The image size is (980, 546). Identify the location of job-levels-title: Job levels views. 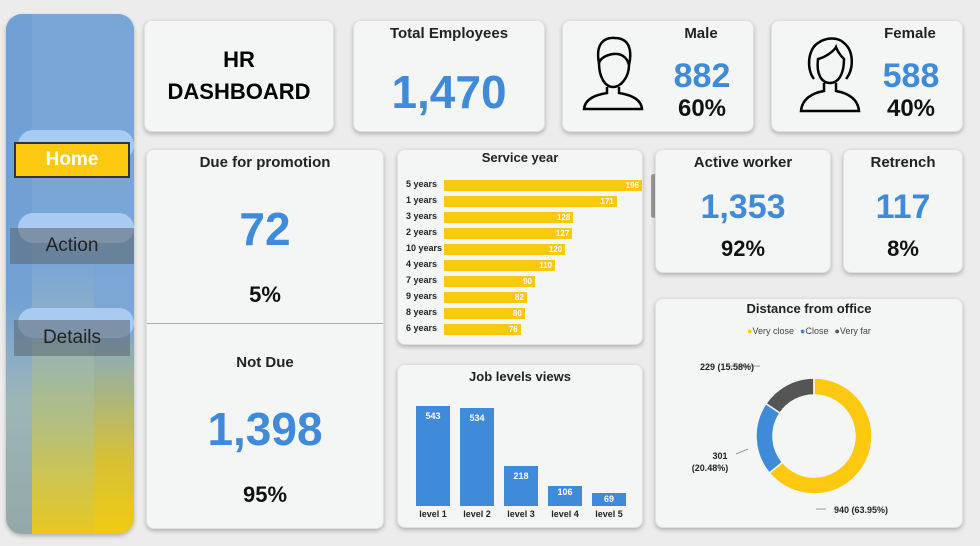
(520, 376).